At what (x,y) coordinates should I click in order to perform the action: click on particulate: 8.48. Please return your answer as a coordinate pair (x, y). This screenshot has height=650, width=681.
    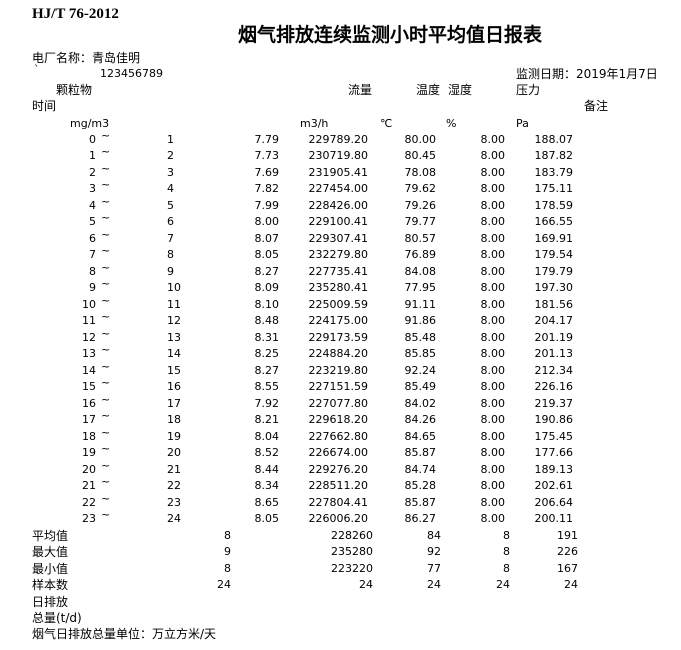
    Looking at the image, I should click on (267, 321).